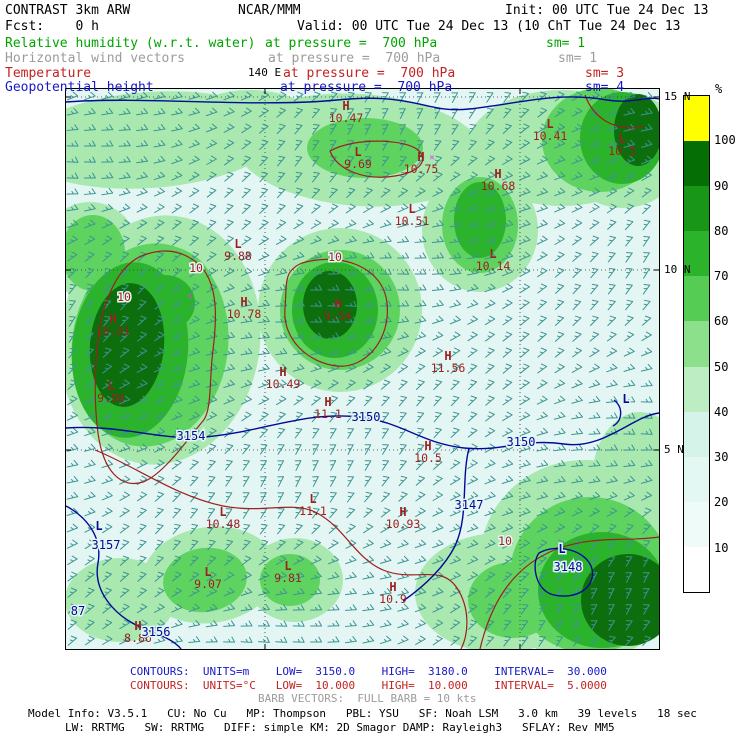 The image size is (740, 740). I want to click on field-height-smoothing: sm= 4, so click(605, 87).